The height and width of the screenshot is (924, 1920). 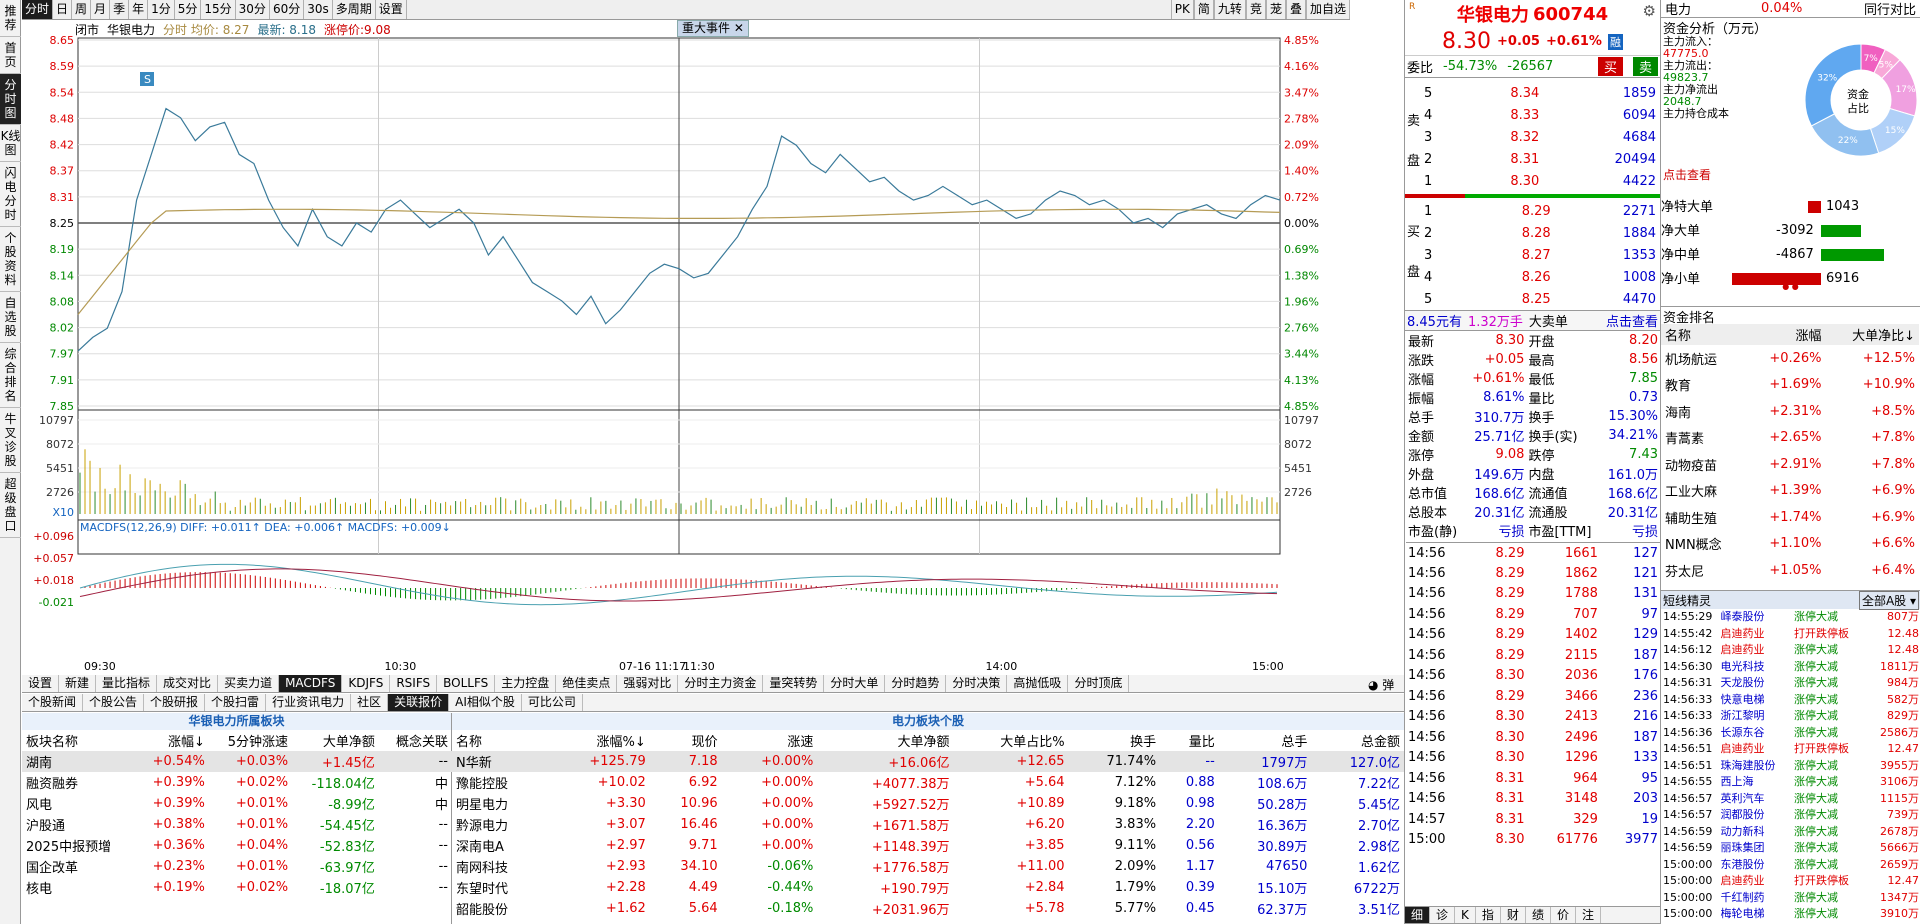 I want to click on order-level: 3 8.27 1353, so click(x=1540, y=255).